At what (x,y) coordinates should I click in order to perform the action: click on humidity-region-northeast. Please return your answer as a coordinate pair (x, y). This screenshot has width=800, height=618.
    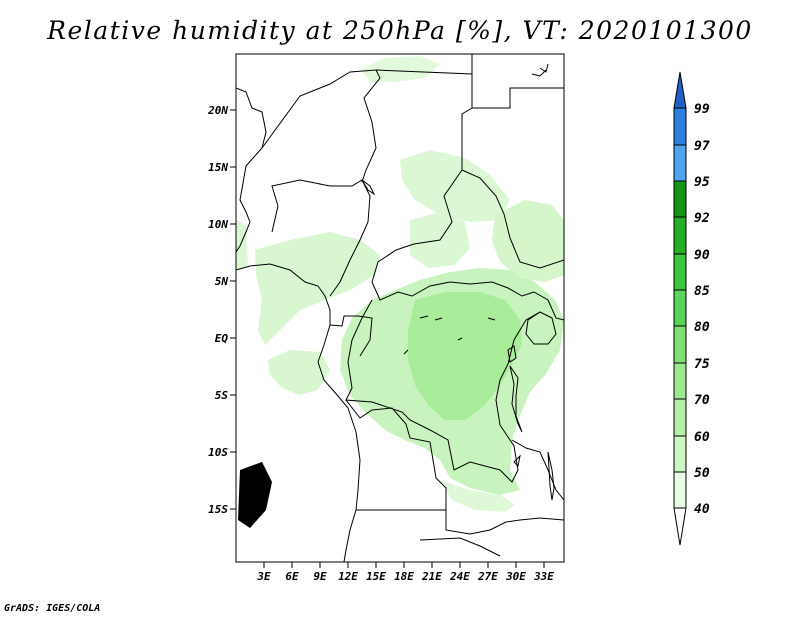
    Looking at the image, I should click on (528, 241).